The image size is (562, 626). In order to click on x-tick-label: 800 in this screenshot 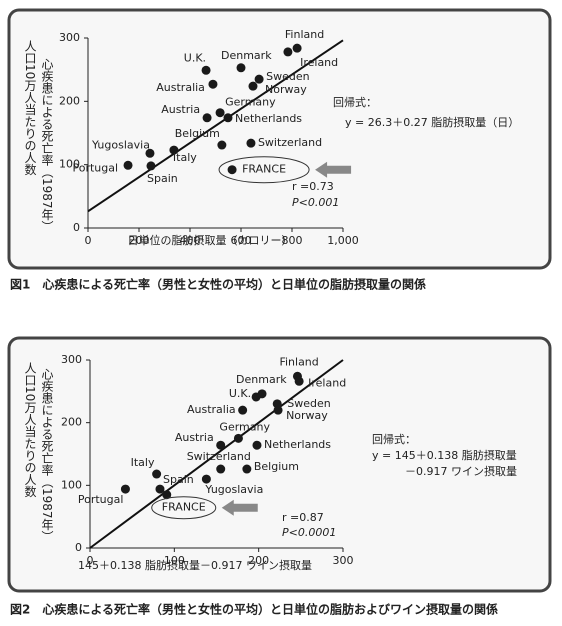, I will do `click(292, 240)`.